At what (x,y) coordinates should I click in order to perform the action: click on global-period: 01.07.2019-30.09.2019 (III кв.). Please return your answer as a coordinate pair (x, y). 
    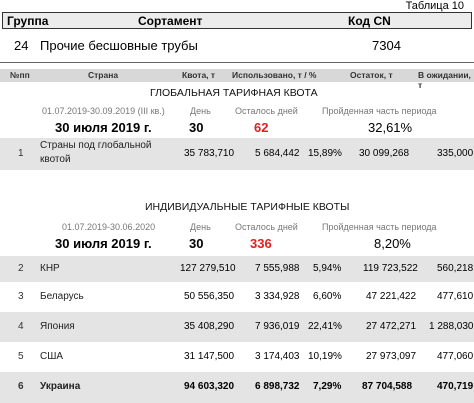
    Looking at the image, I should click on (103, 111).